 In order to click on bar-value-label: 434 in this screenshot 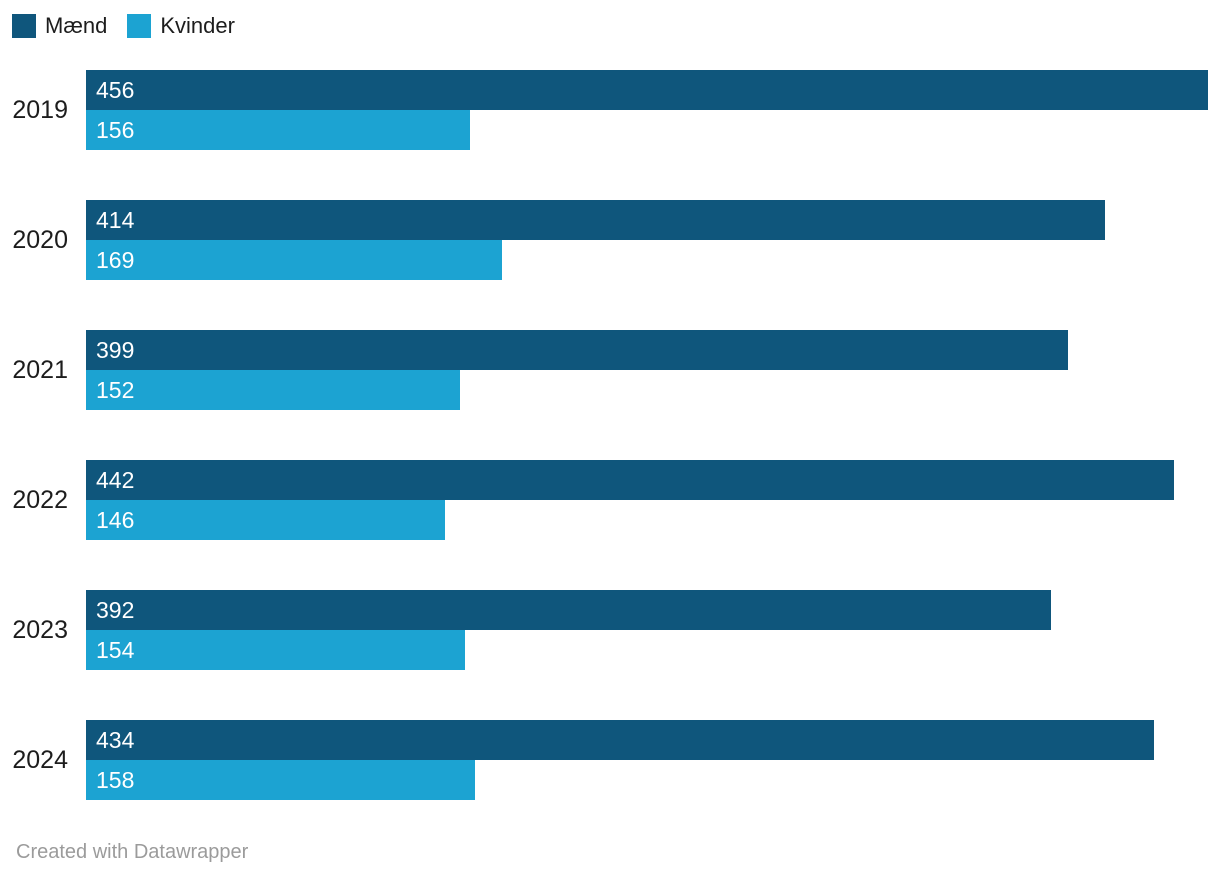, I will do `click(115, 739)`.